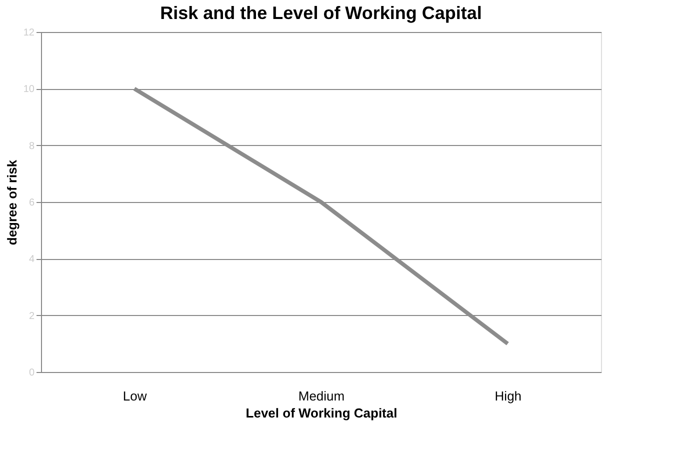 Image resolution: width=687 pixels, height=466 pixels. Describe the element at coordinates (135, 396) in the screenshot. I see `x-tick-label: Low` at that location.